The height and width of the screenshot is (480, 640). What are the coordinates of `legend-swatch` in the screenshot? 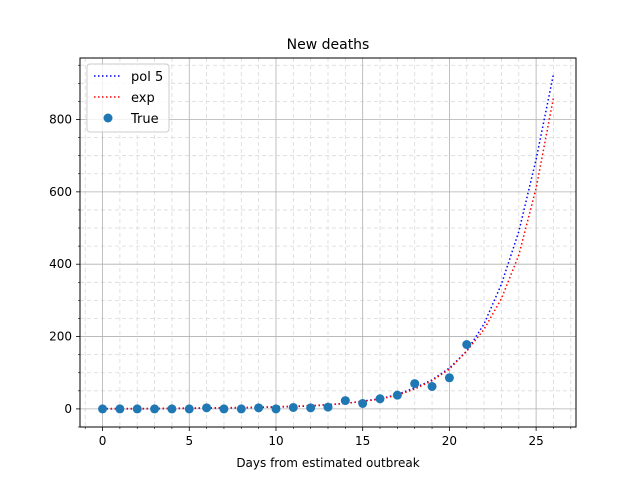 It's located at (108, 118).